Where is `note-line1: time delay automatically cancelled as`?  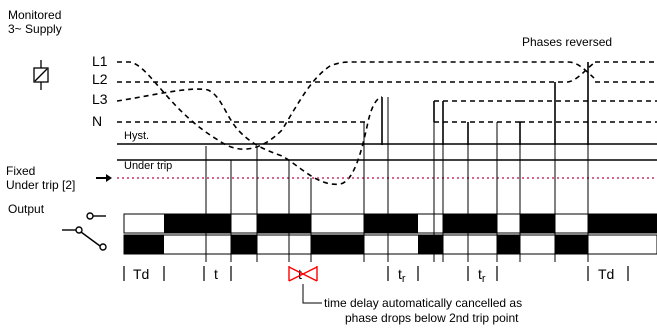
note-line1: time delay automatically cancelled as is located at coordinates (423, 303).